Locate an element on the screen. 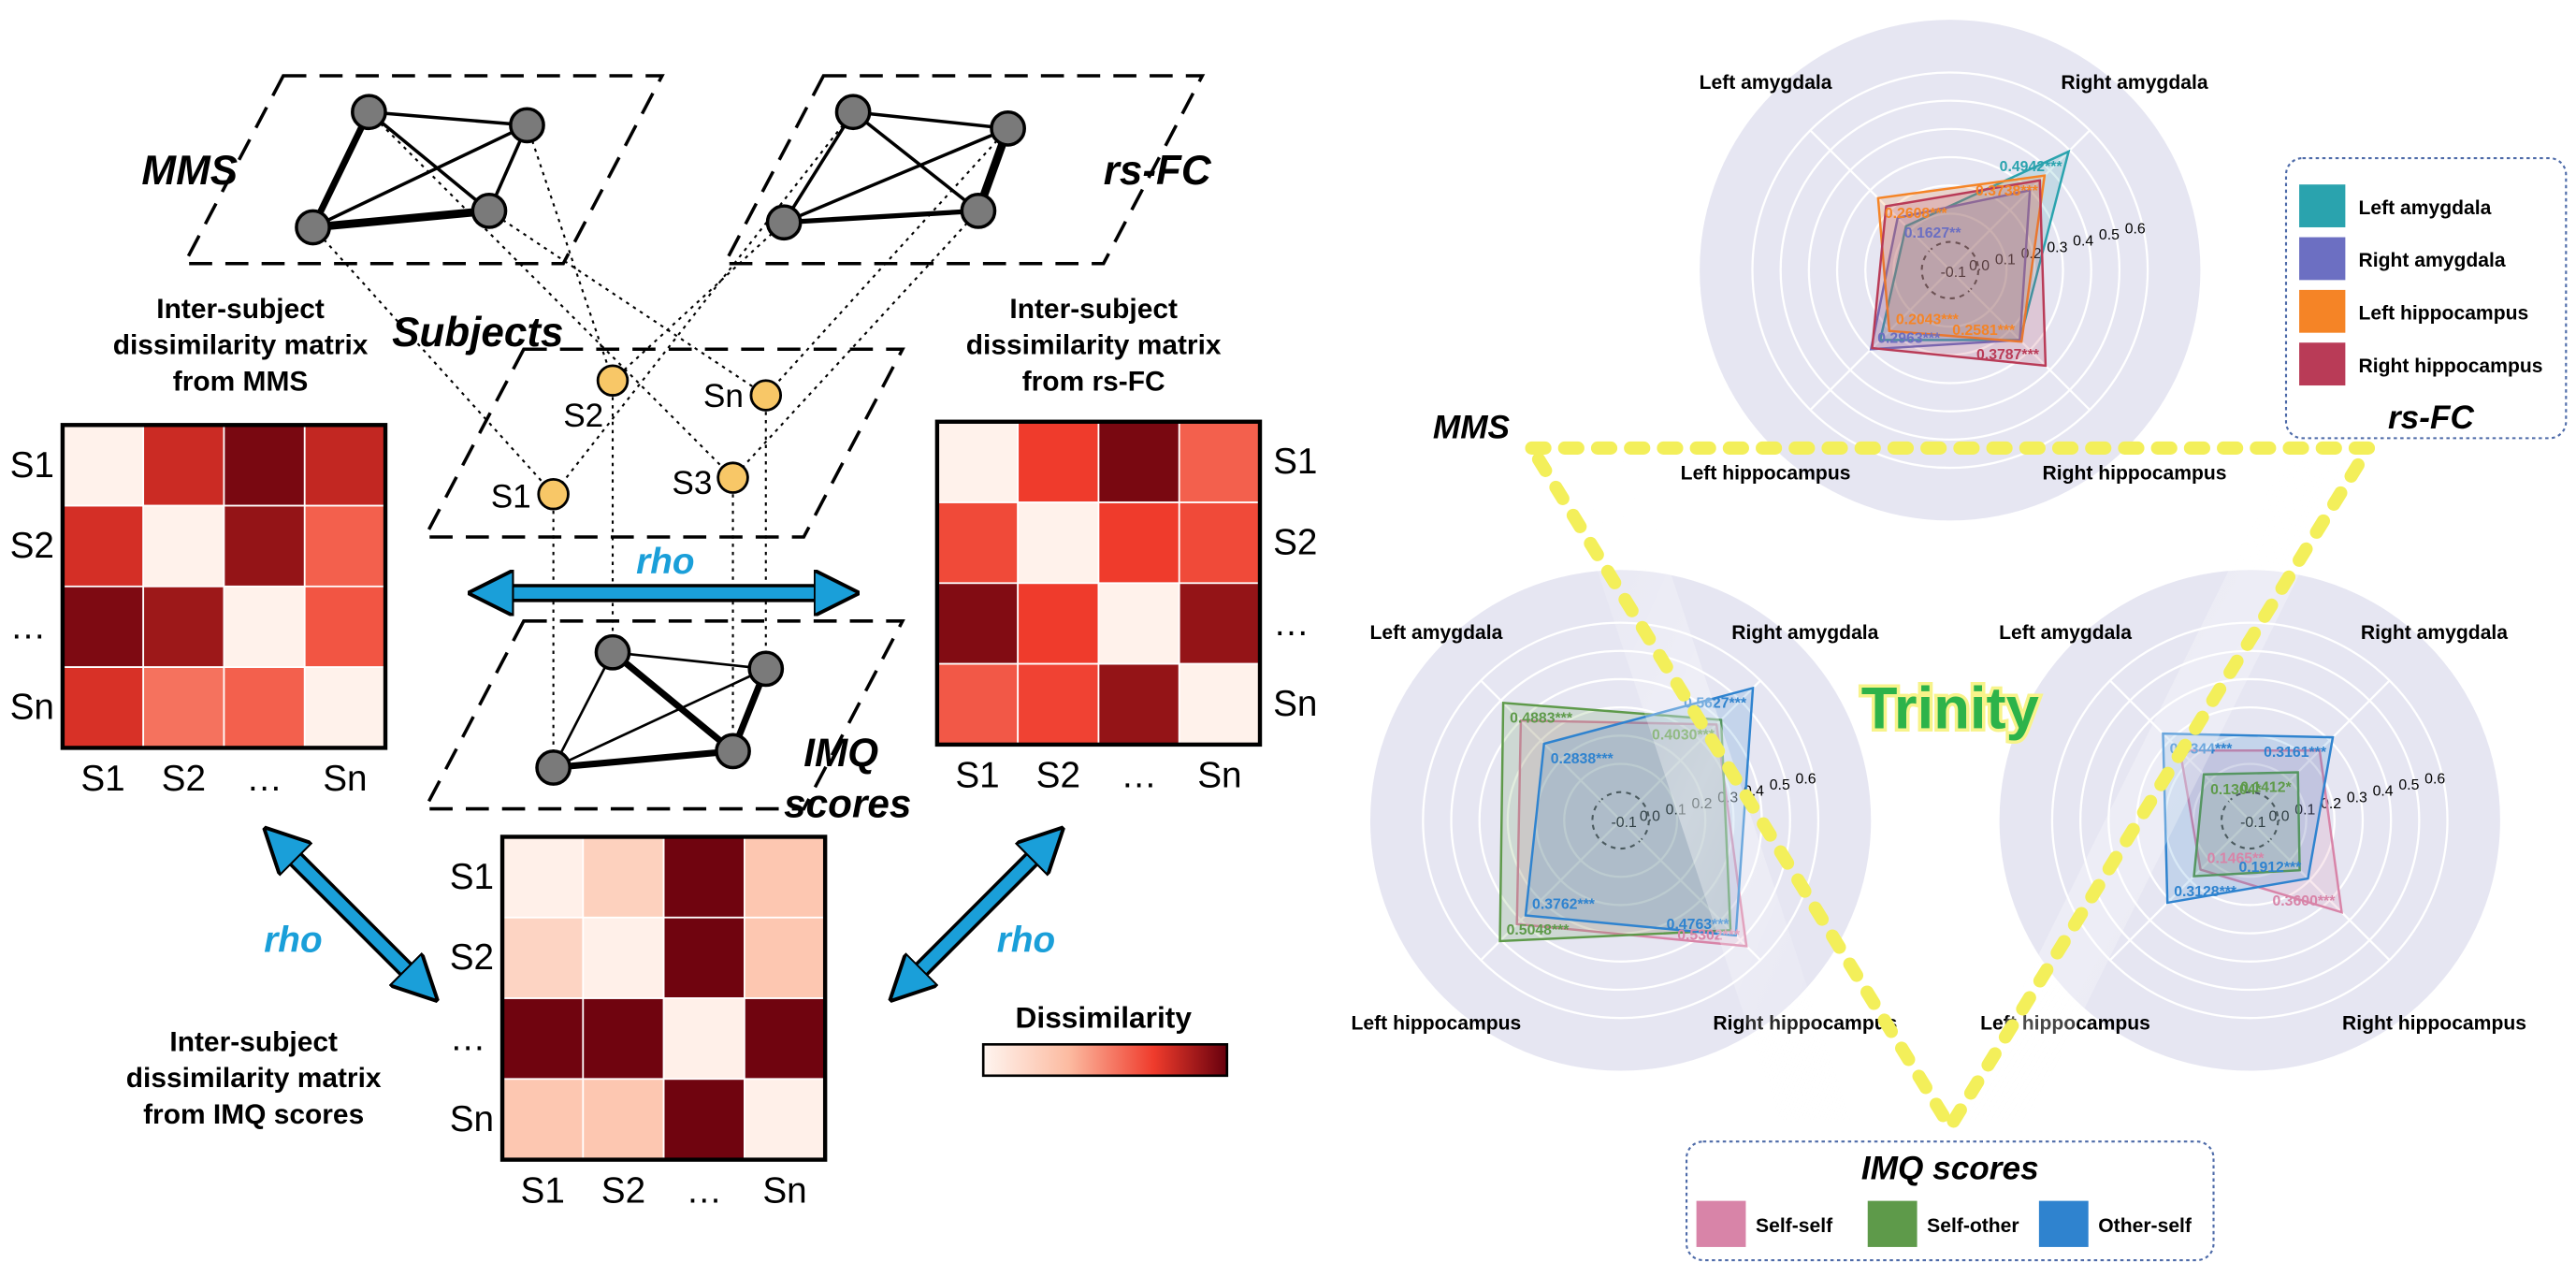  legend-label: Left hippocampus is located at coordinates (2443, 314).